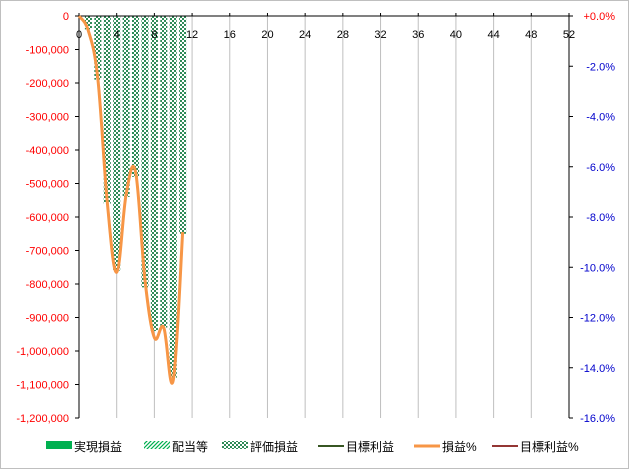 The image size is (629, 469). I want to click on legend-item: 評価損益, so click(260, 446).